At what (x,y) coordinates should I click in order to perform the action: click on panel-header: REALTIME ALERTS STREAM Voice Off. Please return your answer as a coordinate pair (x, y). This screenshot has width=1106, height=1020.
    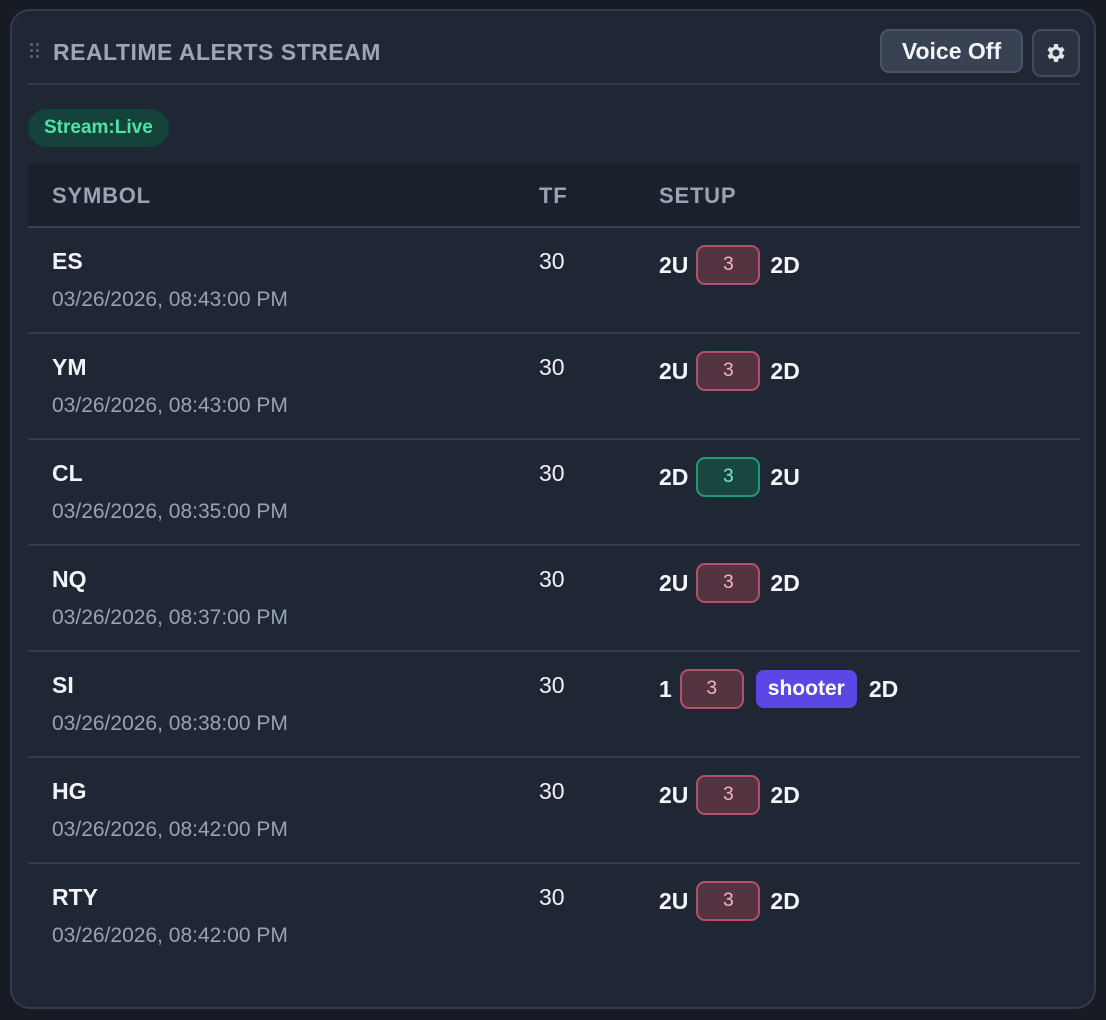
    Looking at the image, I should click on (554, 57).